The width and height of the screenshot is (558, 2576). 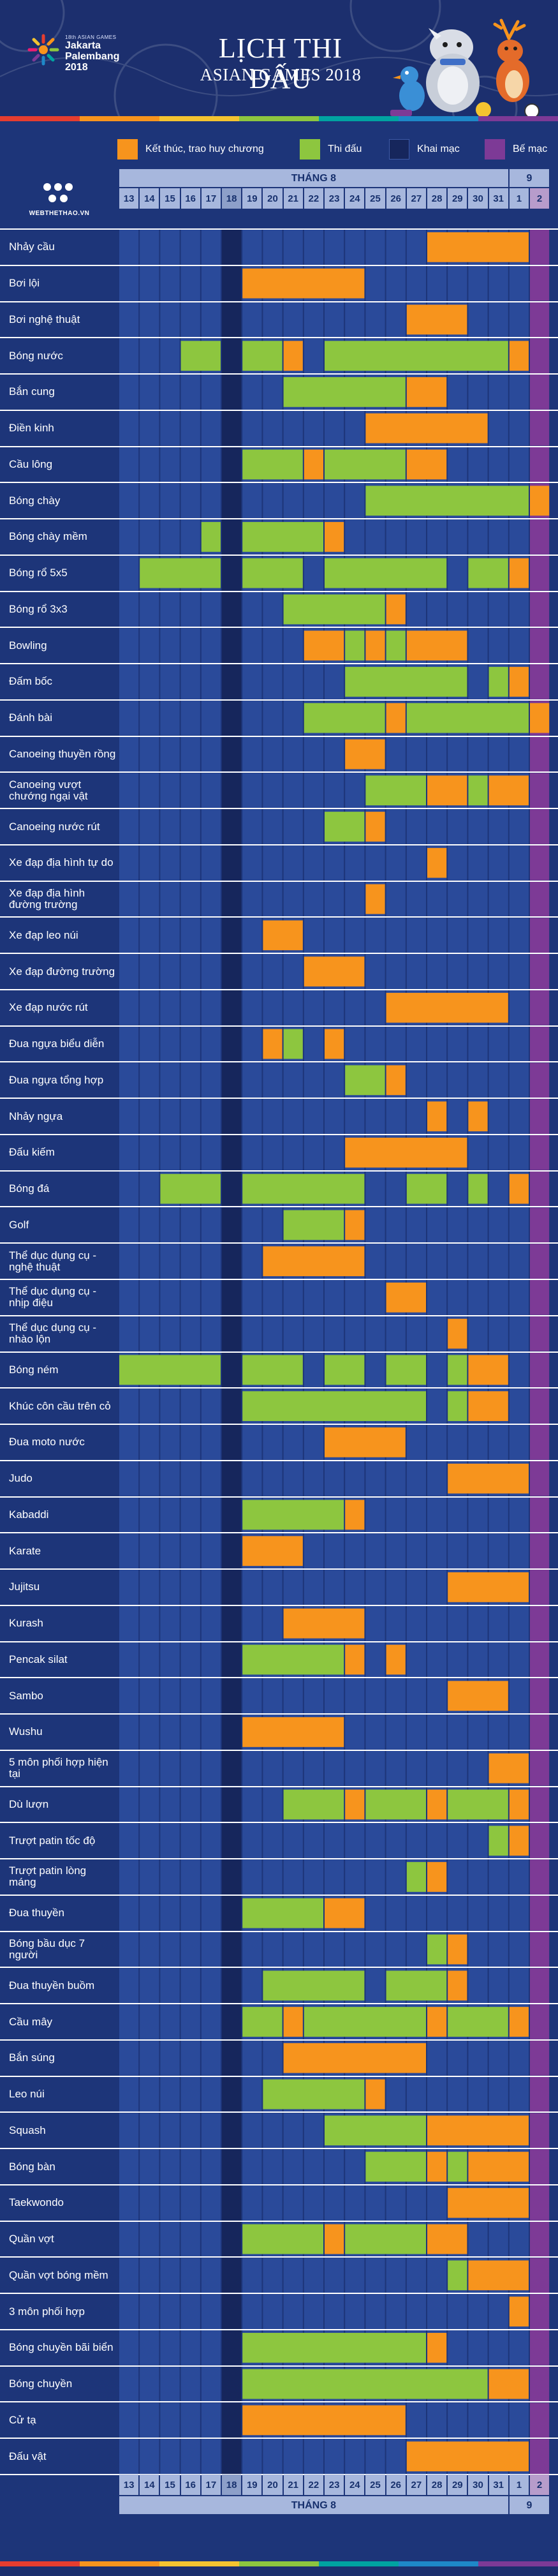 What do you see at coordinates (41, 2384) in the screenshot?
I see `sport-name: Bóng chuyền` at bounding box center [41, 2384].